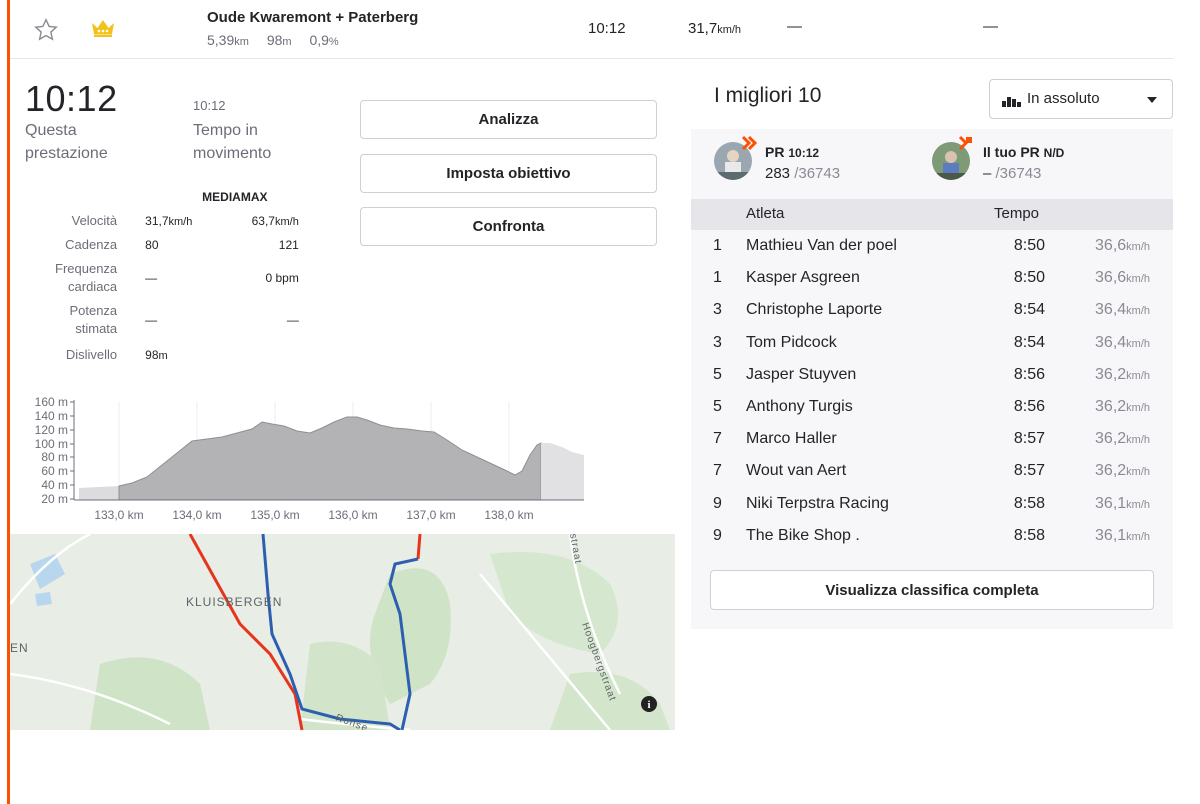 Image resolution: width=1200 pixels, height=804 pixels. I want to click on svg-text: i, so click(648, 705).